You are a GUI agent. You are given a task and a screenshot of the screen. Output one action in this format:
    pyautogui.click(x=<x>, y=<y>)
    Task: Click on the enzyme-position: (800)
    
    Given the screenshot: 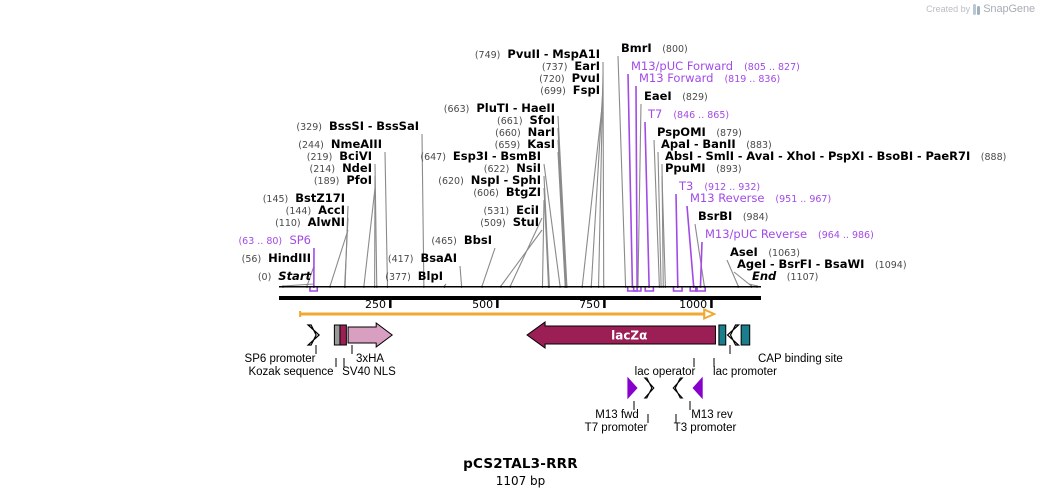 What is the action you would take?
    pyautogui.click(x=675, y=49)
    